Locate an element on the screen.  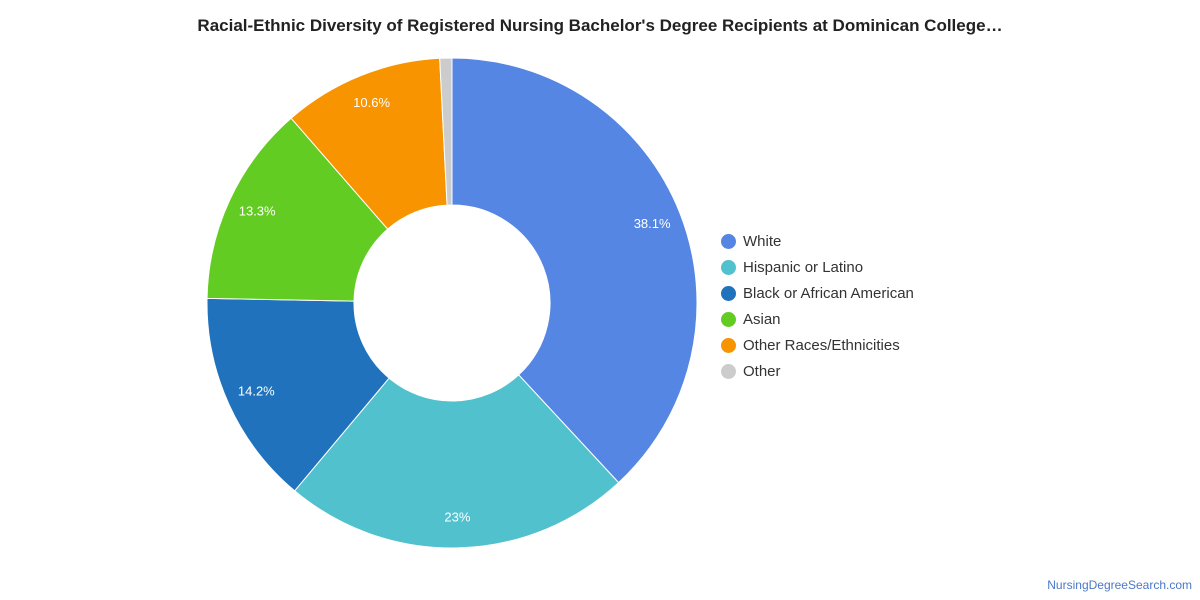
slice-other is located at coordinates (446, 131).